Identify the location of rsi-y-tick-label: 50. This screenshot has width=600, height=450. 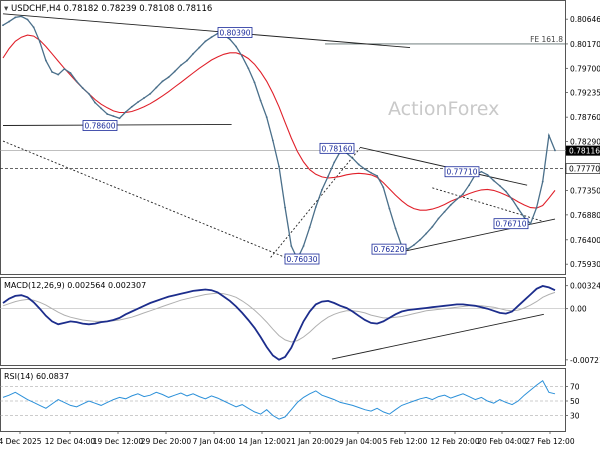
(575, 401).